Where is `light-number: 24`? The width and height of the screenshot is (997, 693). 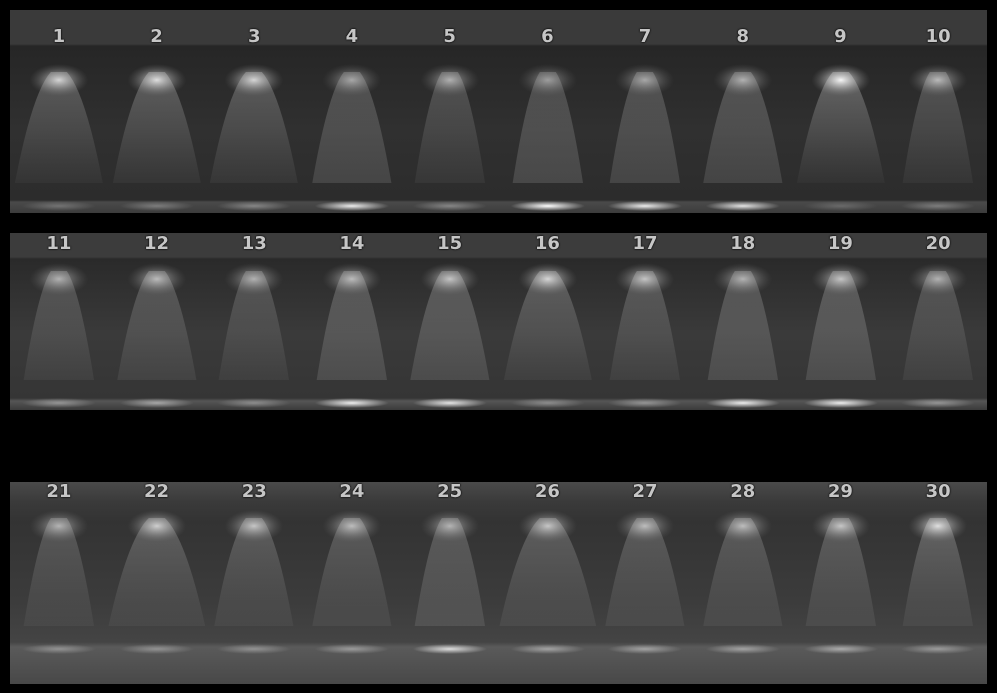 light-number: 24 is located at coordinates (352, 492).